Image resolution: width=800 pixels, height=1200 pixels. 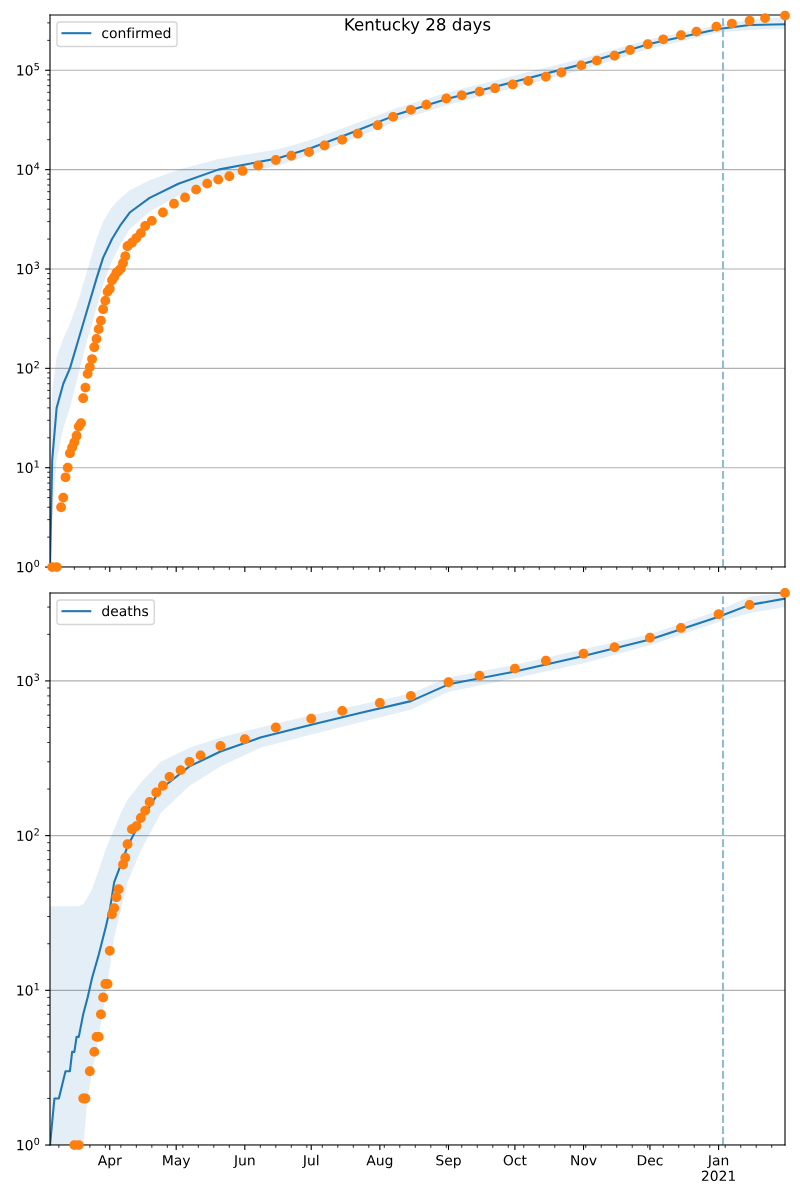 What do you see at coordinates (515, 1160) in the screenshot?
I see `x-tick-label: Oct` at bounding box center [515, 1160].